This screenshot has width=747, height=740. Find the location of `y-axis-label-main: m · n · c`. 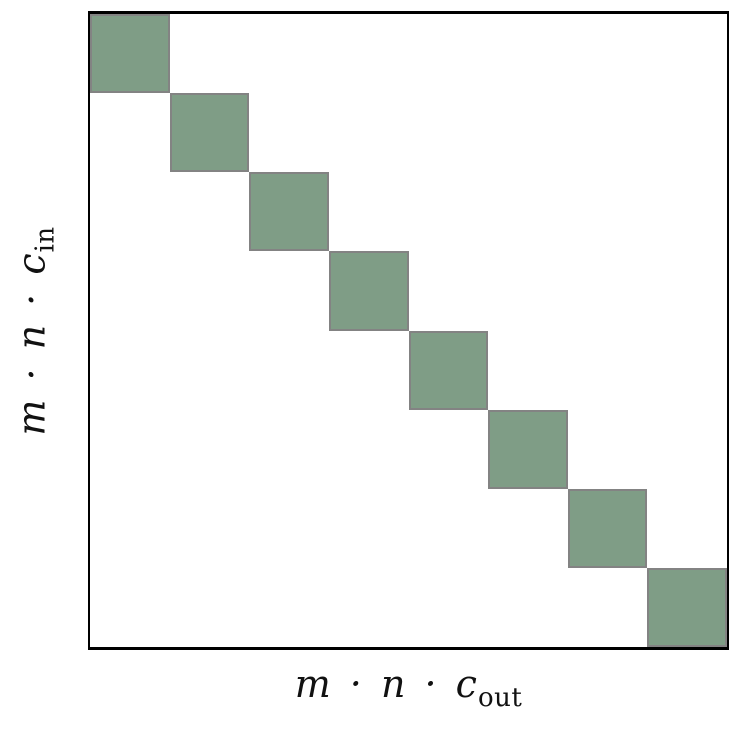

y-axis-label-main: m · n · c is located at coordinates (32, 344).